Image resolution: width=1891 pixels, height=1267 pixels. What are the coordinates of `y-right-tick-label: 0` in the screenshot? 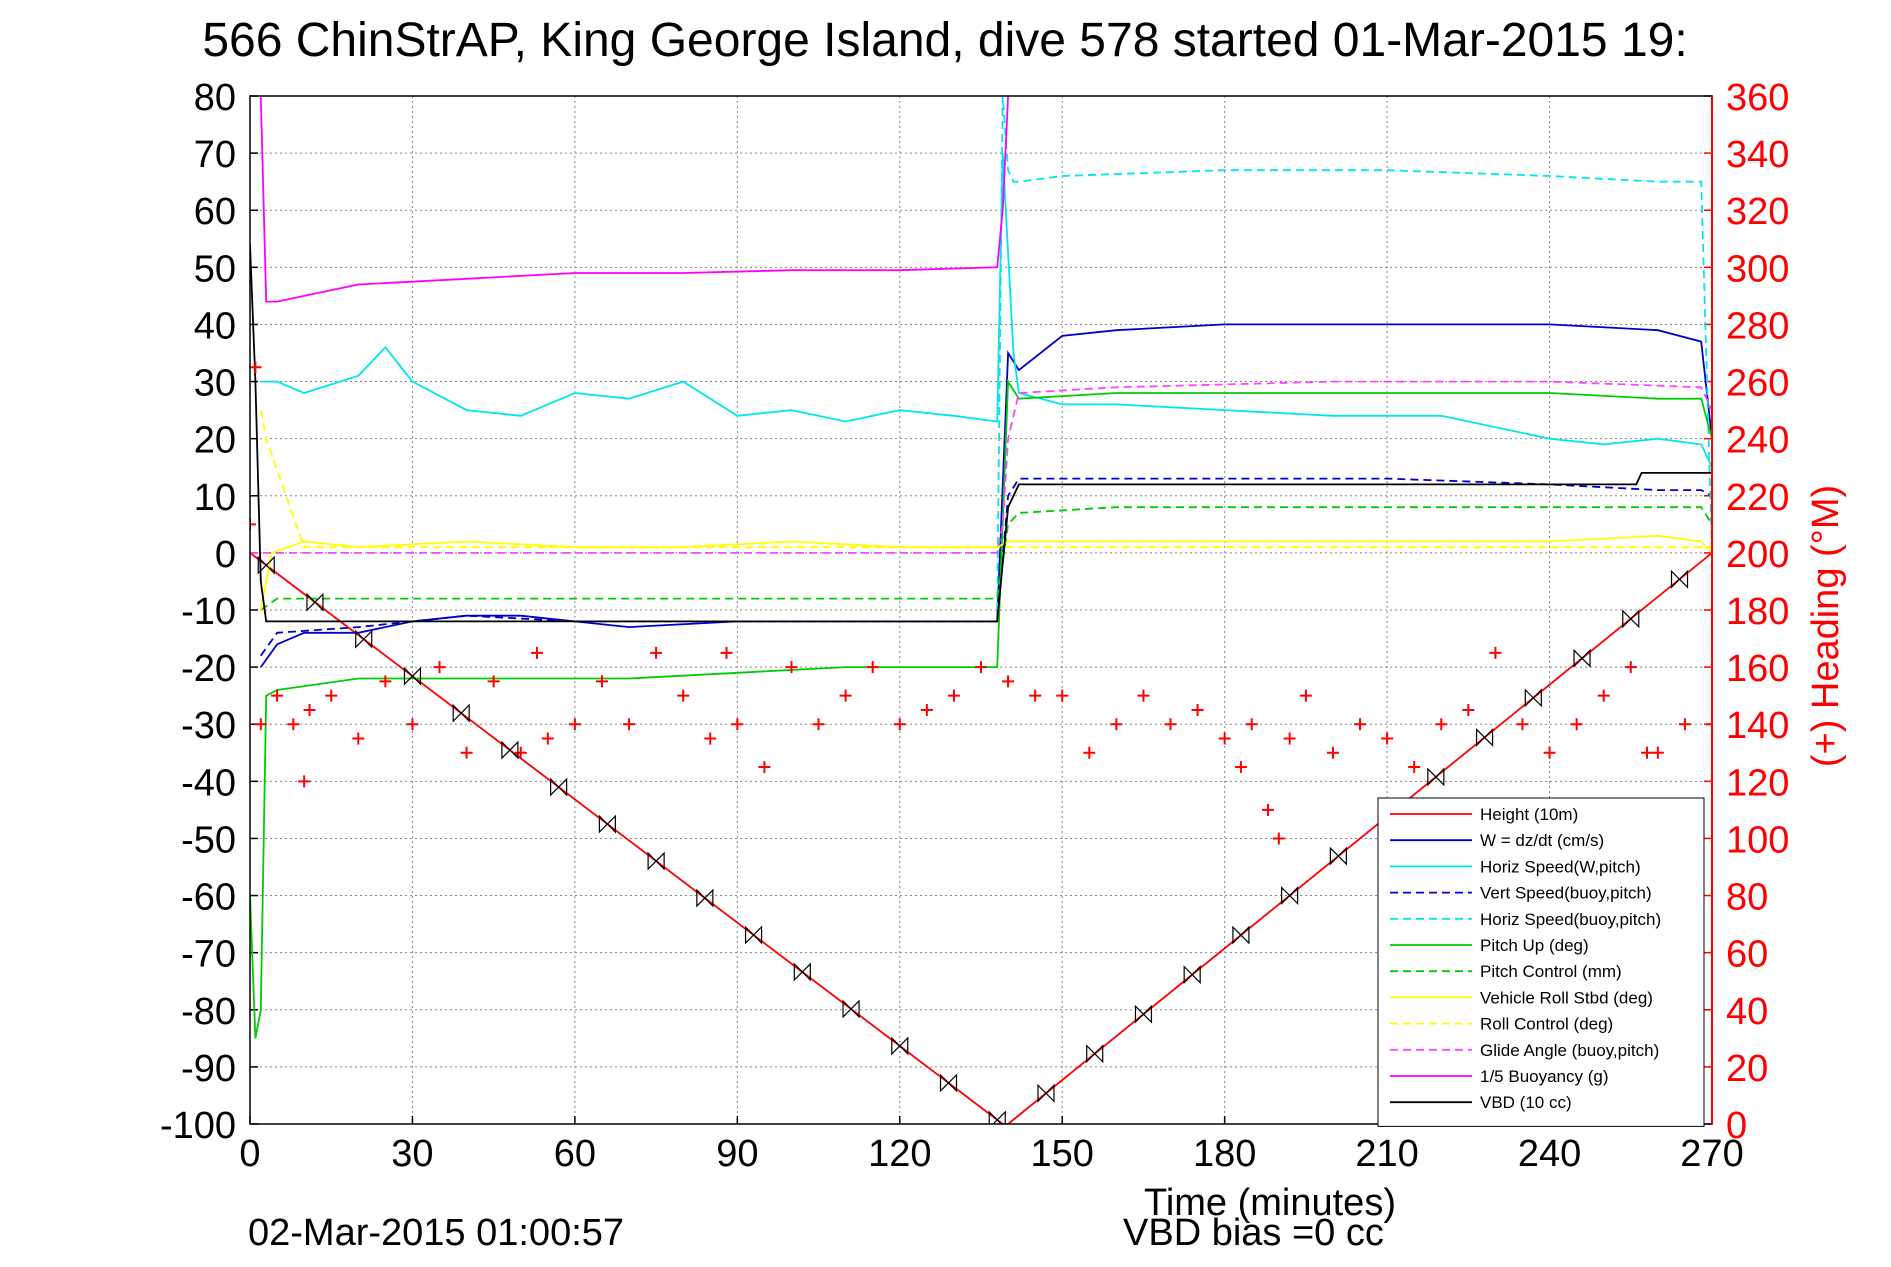 It's located at (1736, 1126).